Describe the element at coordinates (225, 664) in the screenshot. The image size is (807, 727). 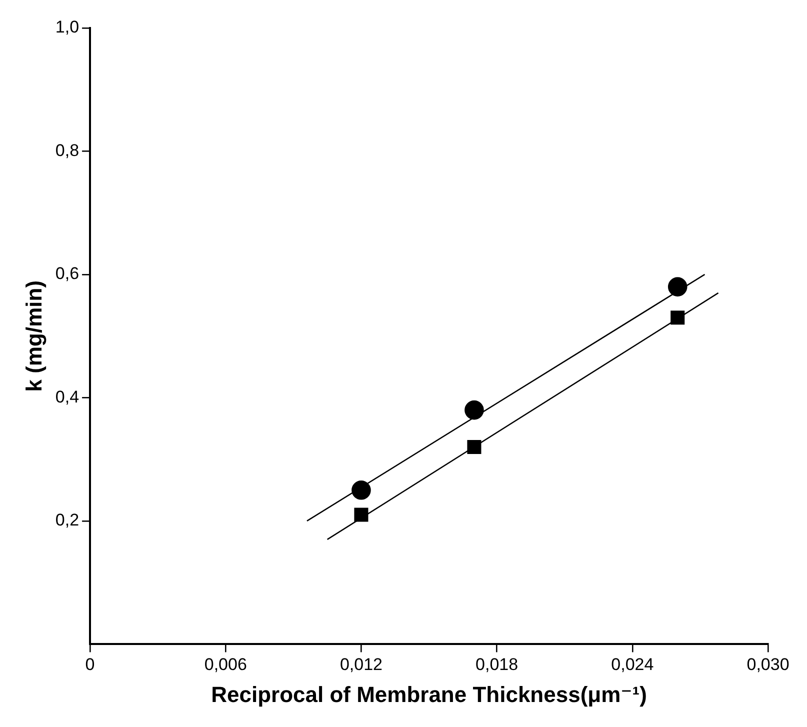
I see `x-tick-label: 0,006` at that location.